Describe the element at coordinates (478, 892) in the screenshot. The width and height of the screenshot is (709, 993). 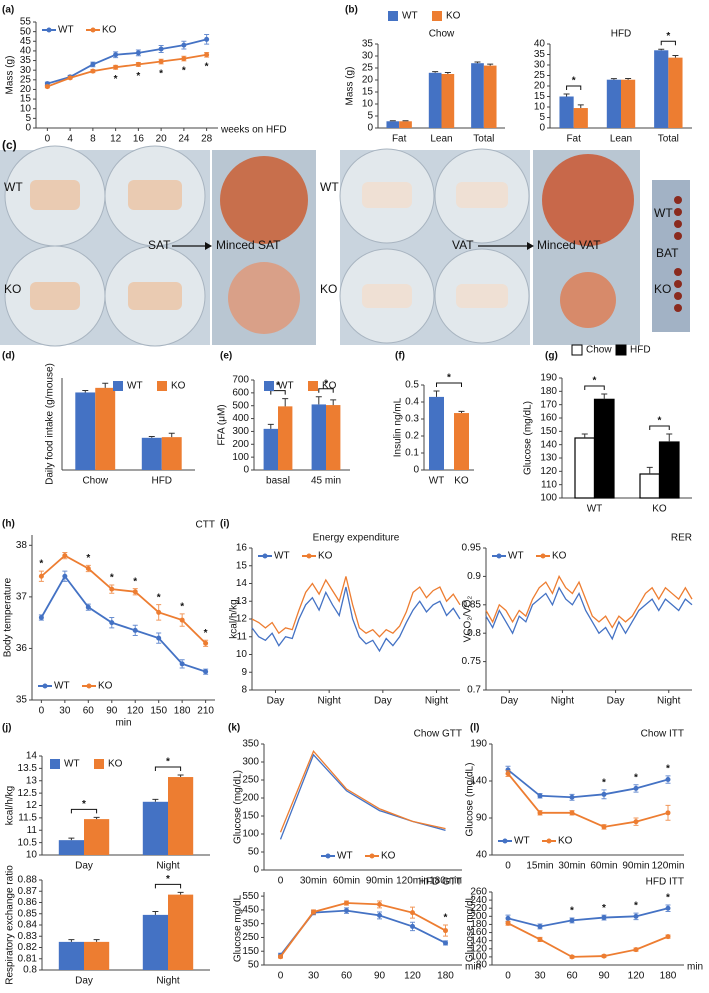
I see `y-tick-label: 260` at that location.